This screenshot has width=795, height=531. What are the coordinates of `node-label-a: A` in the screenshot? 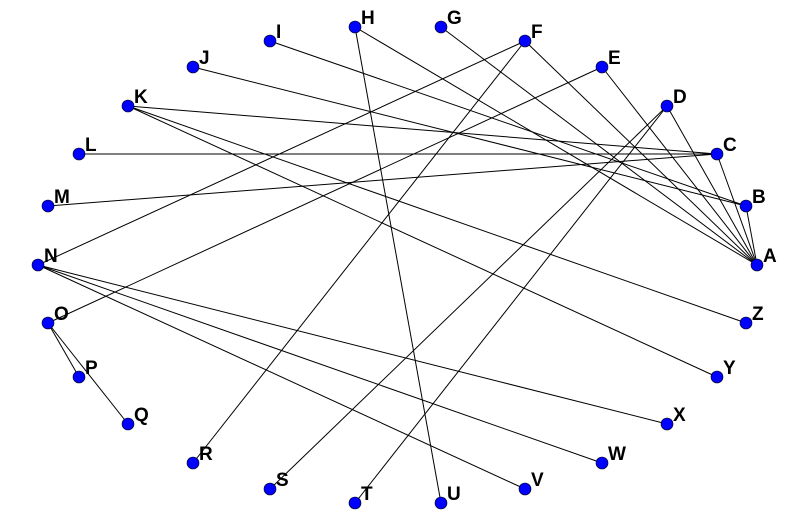 It's located at (770, 256).